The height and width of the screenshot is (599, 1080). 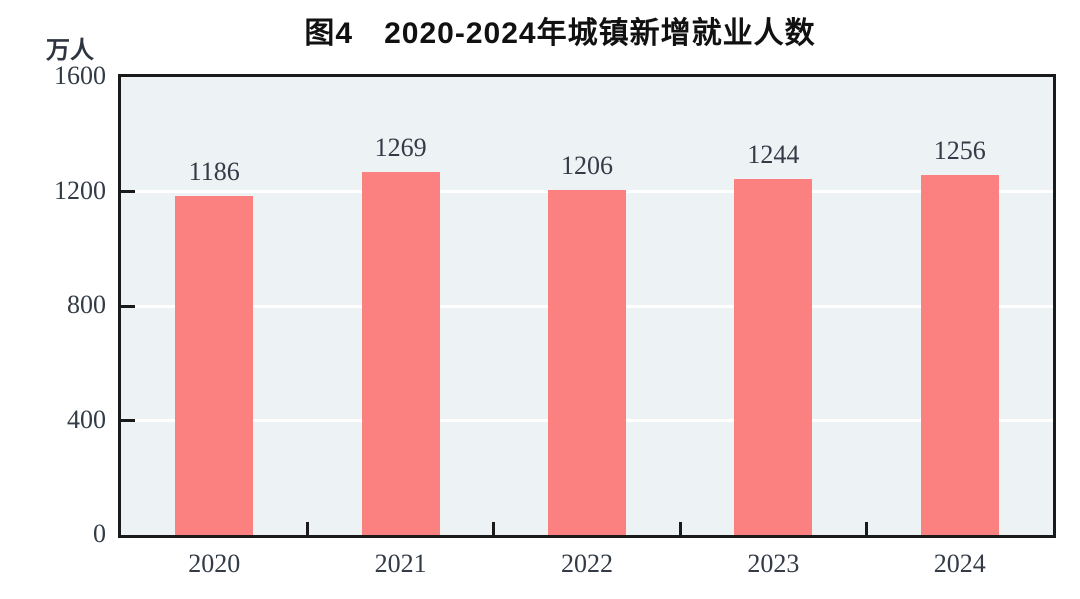 I want to click on bar-value-label: 1256, so click(x=959, y=151).